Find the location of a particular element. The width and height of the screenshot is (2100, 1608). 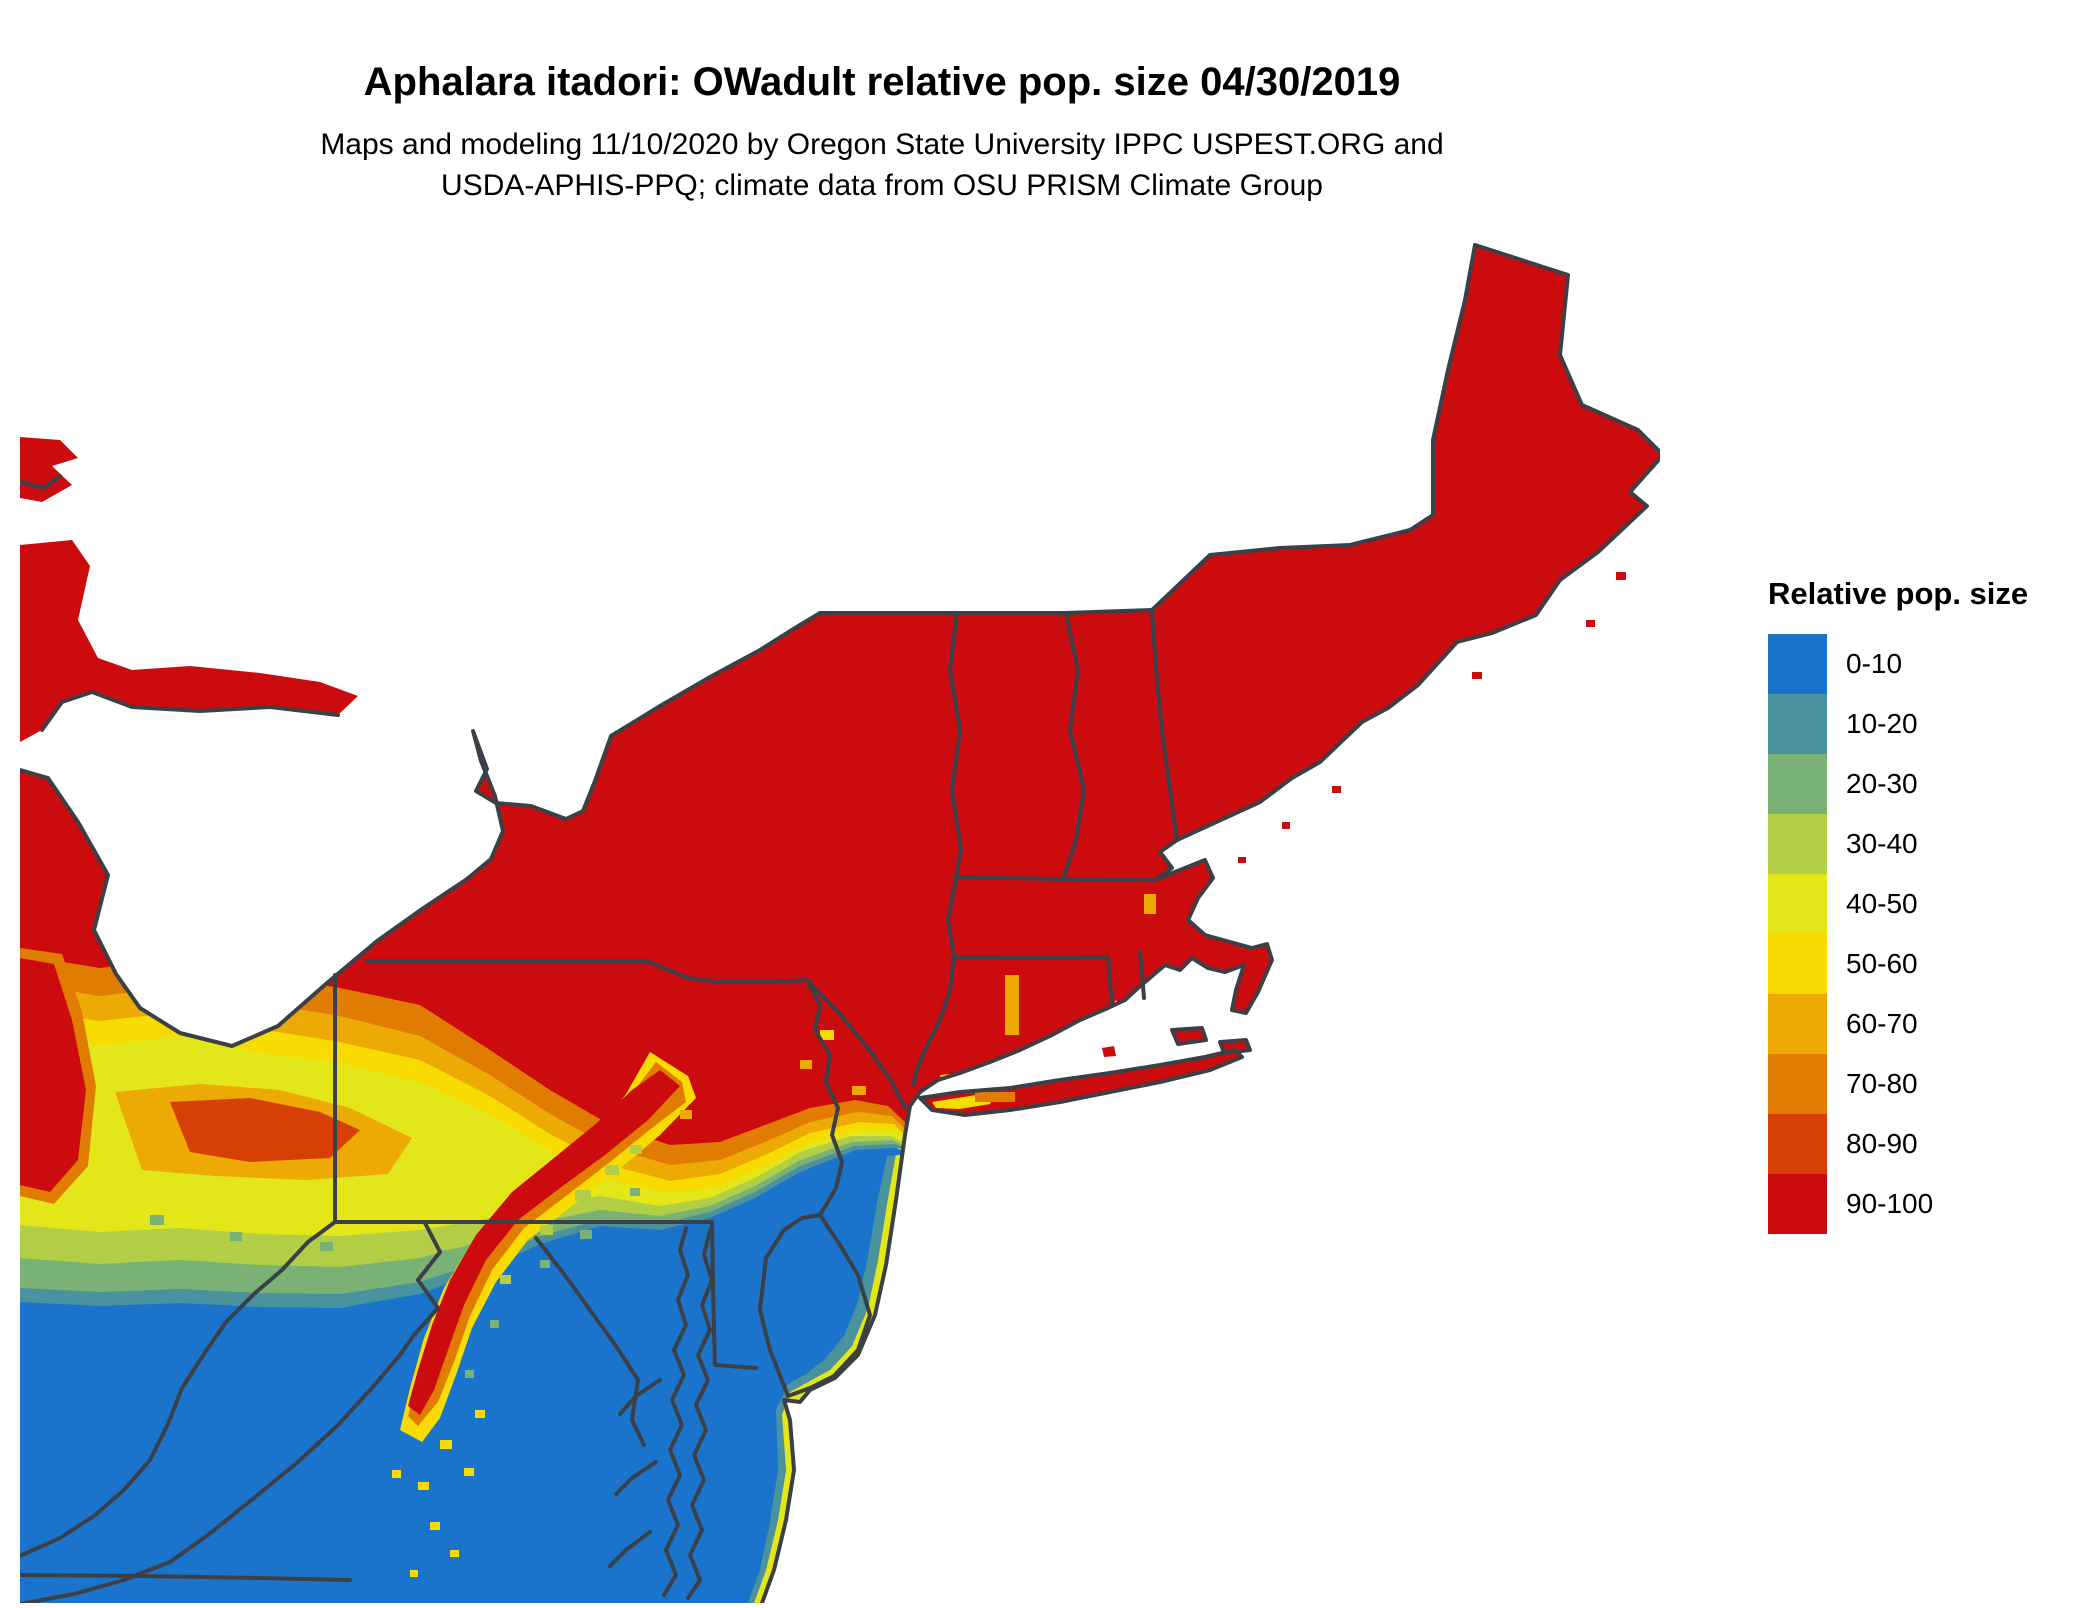

border-wv-va is located at coordinates (305, 1392).